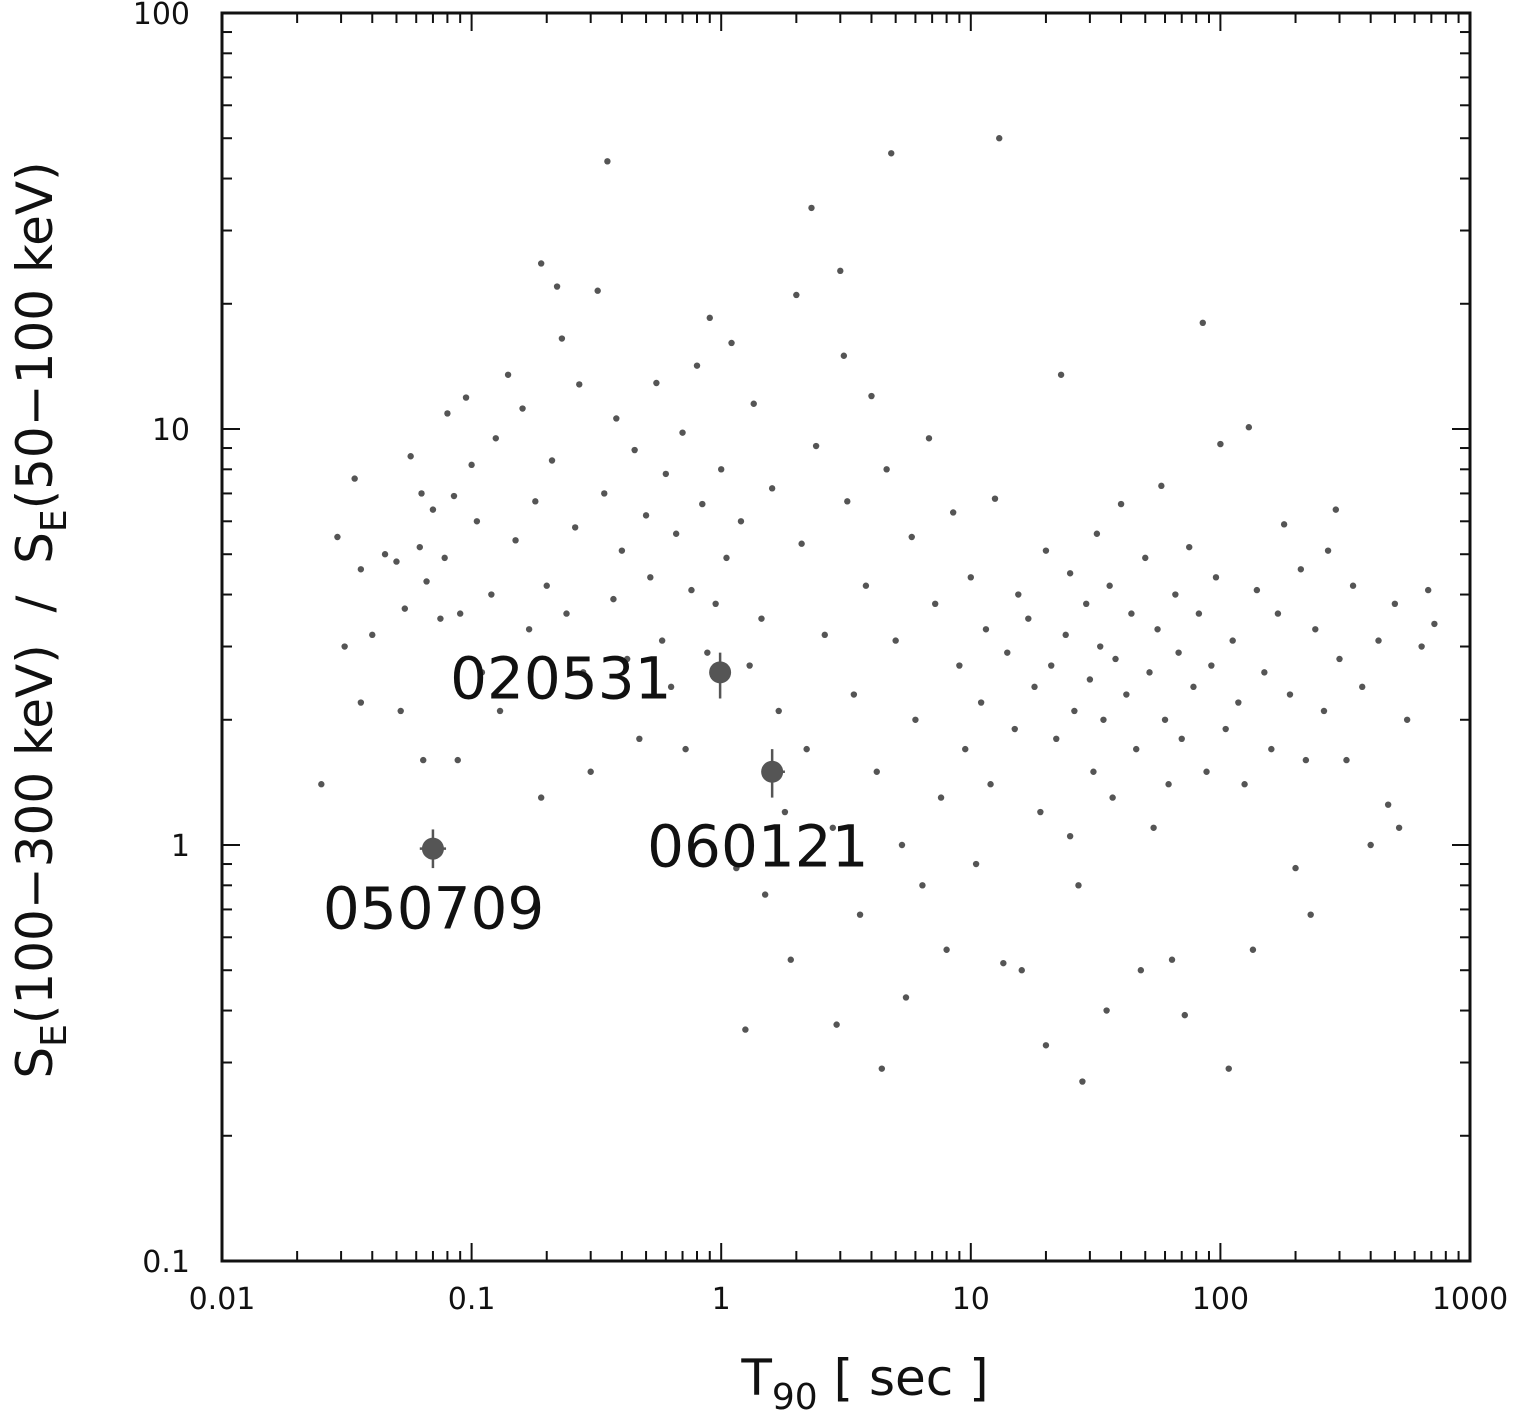  What do you see at coordinates (472, 1299) in the screenshot?
I see `x-tick-label: 0.1` at bounding box center [472, 1299].